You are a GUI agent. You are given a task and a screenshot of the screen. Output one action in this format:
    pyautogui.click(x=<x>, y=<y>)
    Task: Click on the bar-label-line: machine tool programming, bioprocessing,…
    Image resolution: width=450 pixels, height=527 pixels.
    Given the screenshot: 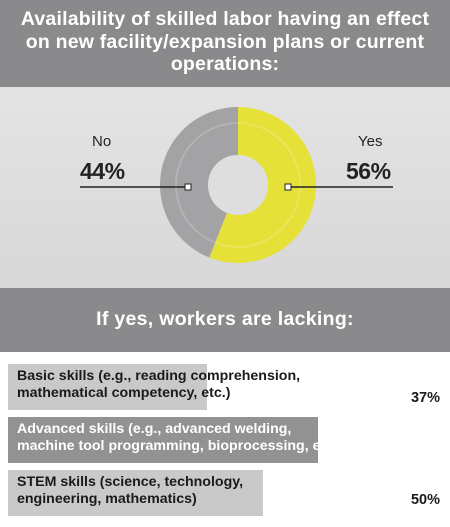 What is the action you would take?
    pyautogui.click(x=179, y=445)
    